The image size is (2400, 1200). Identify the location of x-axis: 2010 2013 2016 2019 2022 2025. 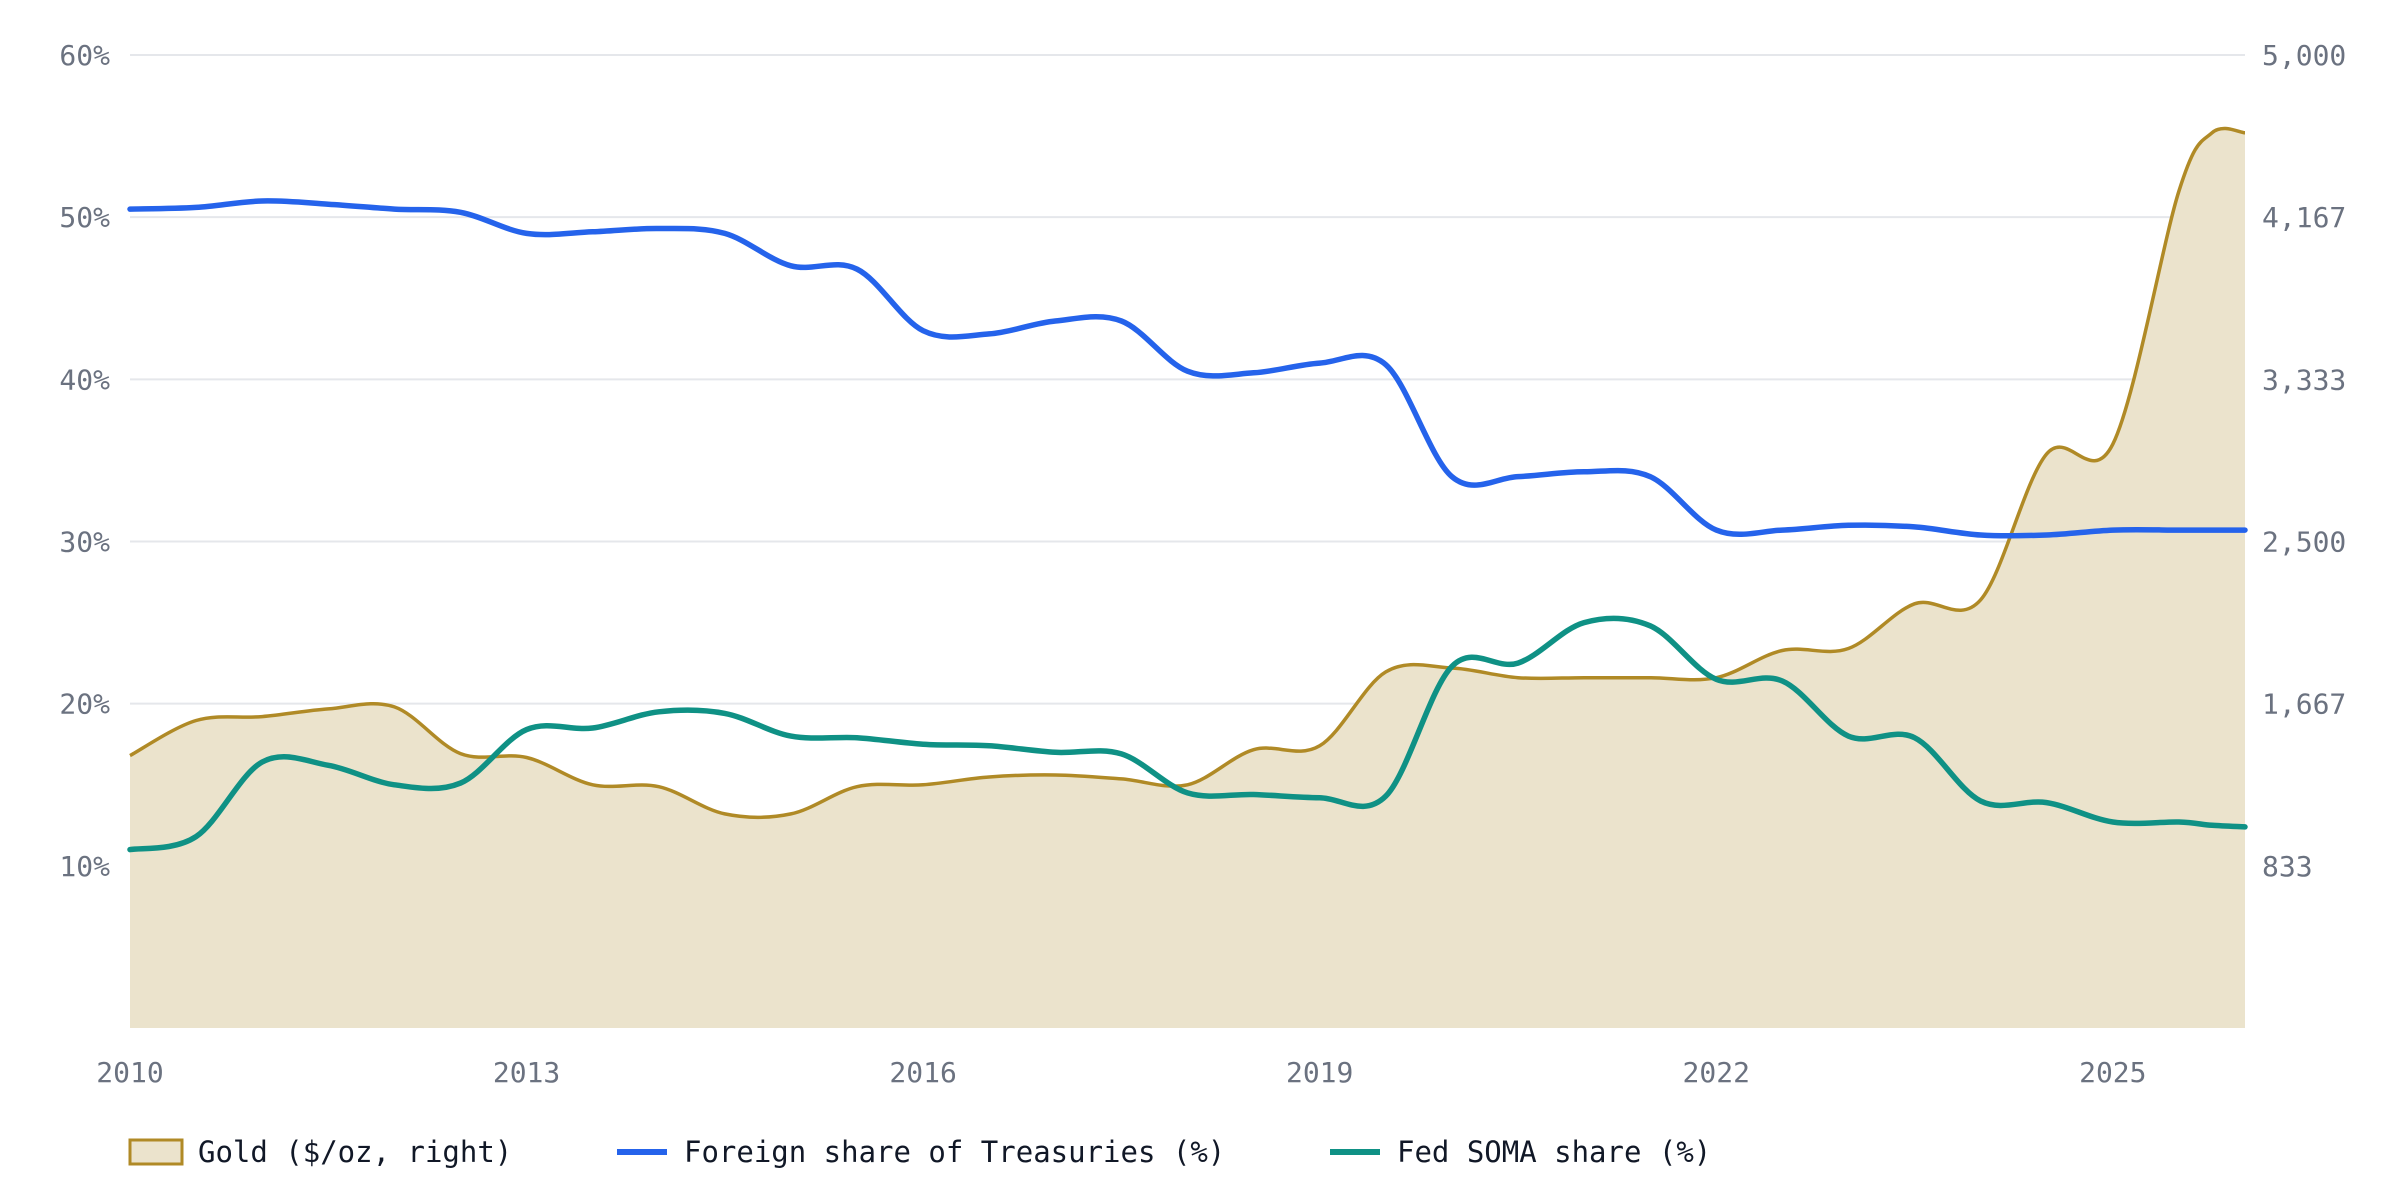
(1121, 1072).